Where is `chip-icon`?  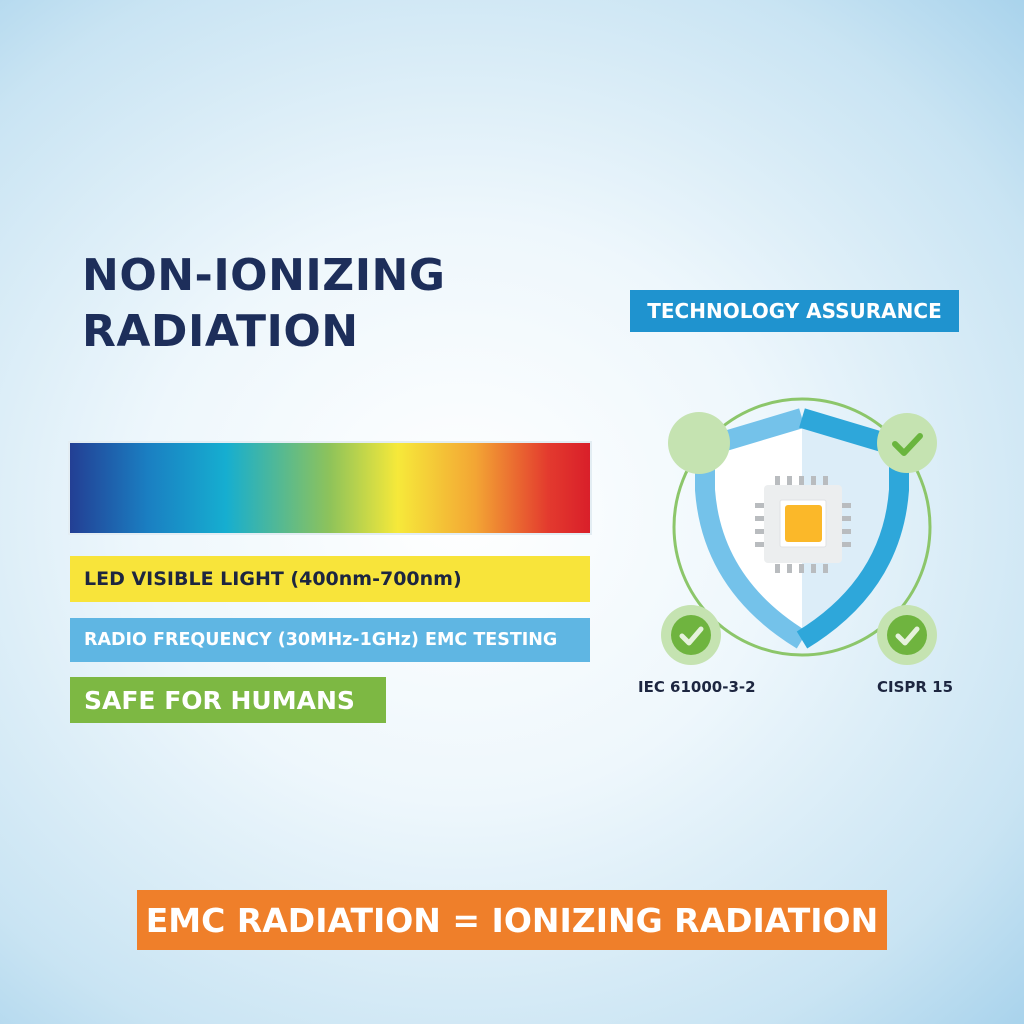 chip-icon is located at coordinates (803, 524).